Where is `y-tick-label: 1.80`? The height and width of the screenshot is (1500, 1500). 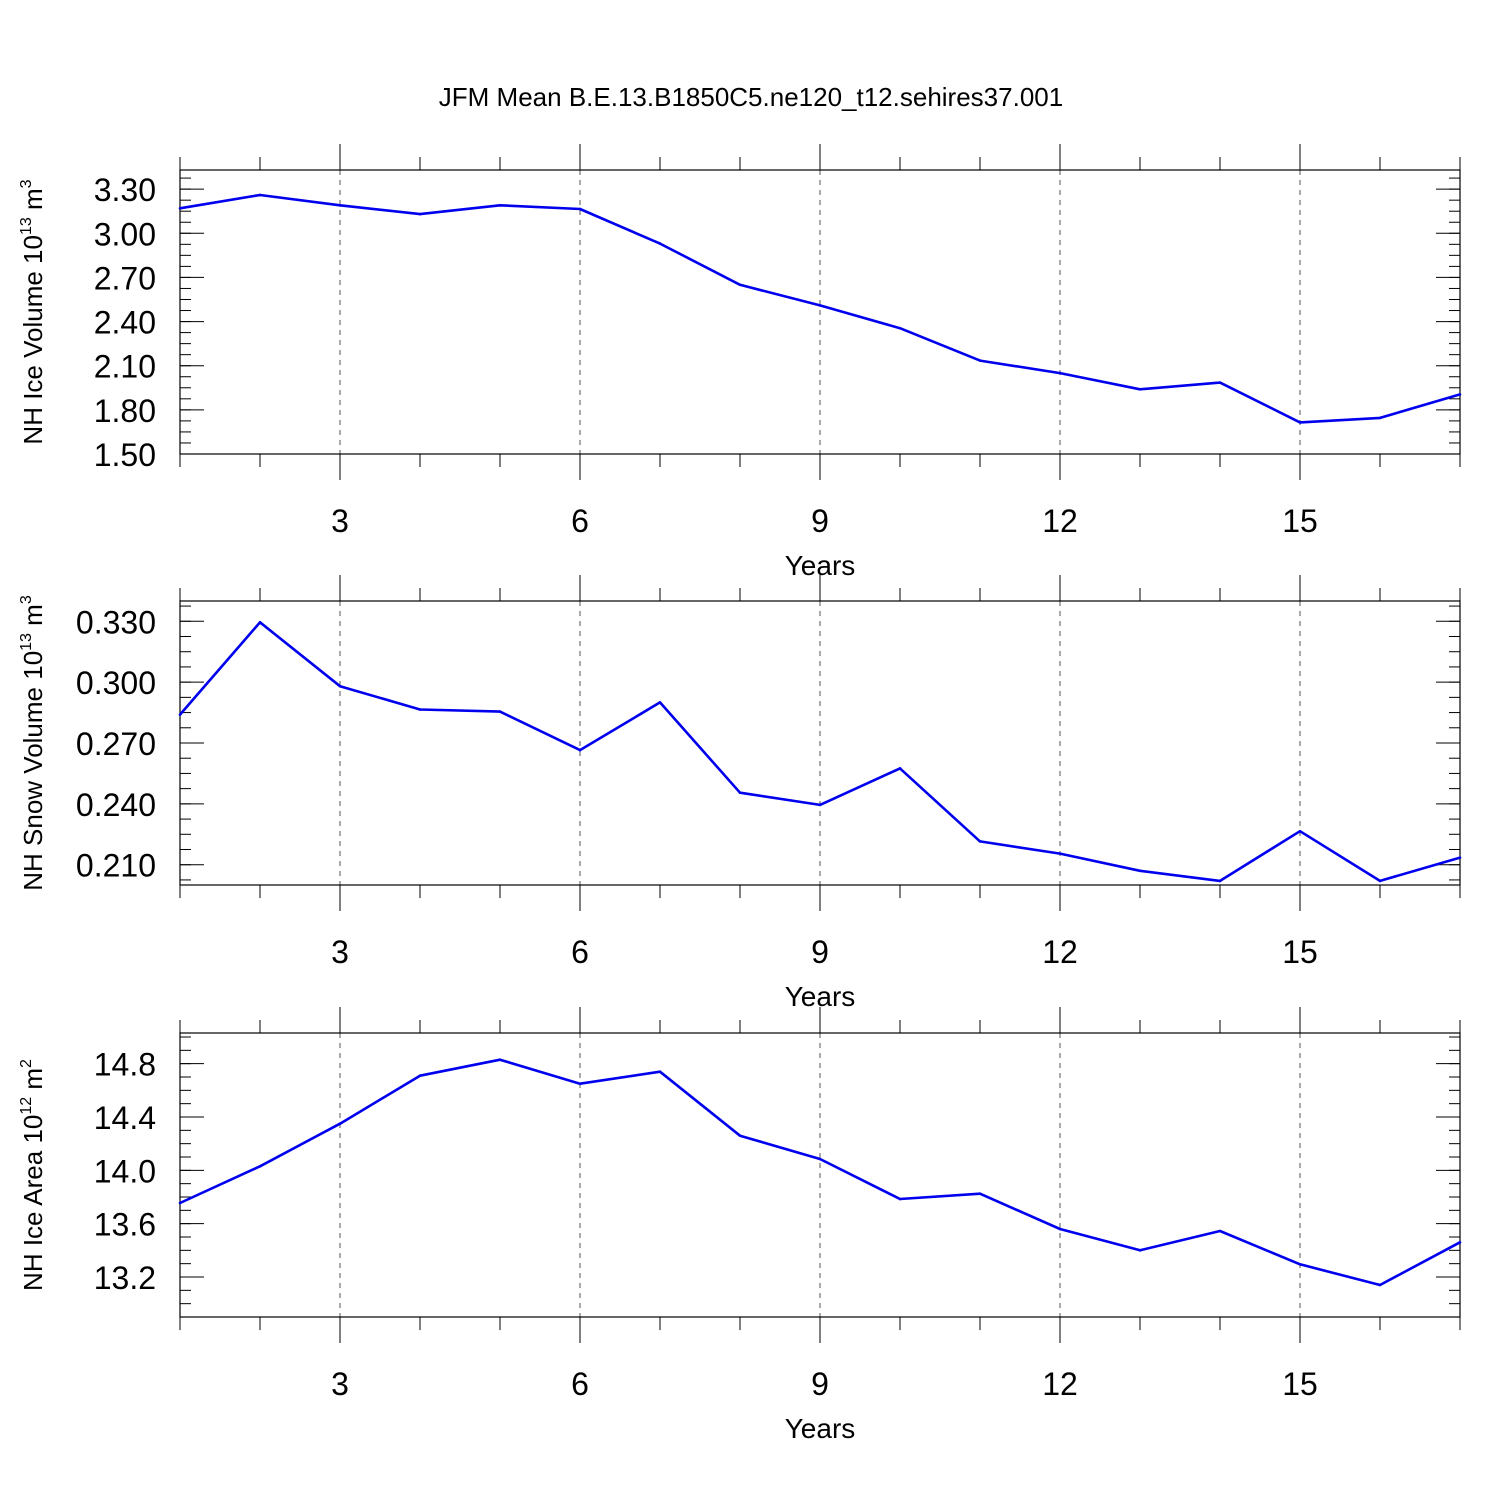 y-tick-label: 1.80 is located at coordinates (125, 411).